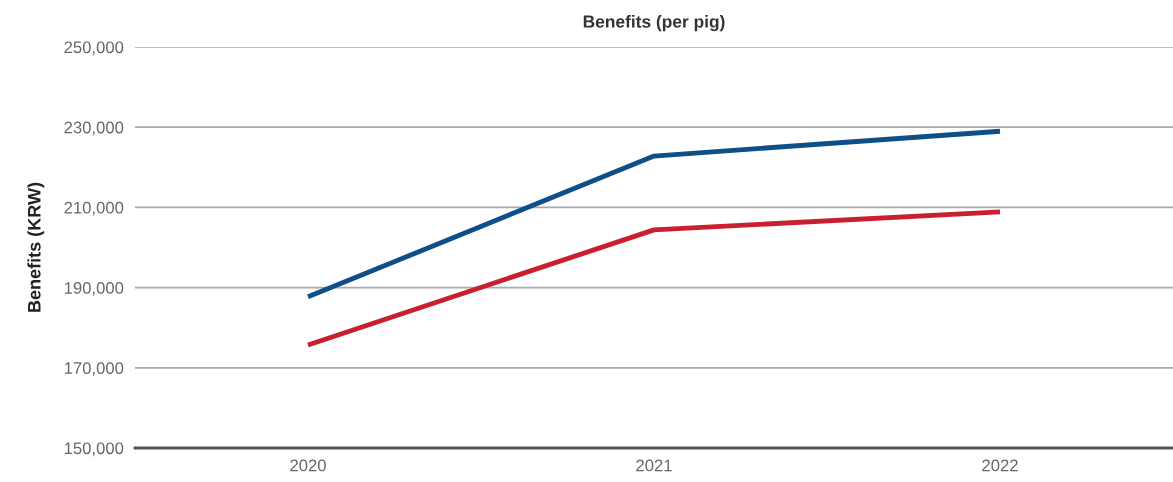 The image size is (1173, 482). I want to click on y-axis-title: Benefits (KRW), so click(36, 247).